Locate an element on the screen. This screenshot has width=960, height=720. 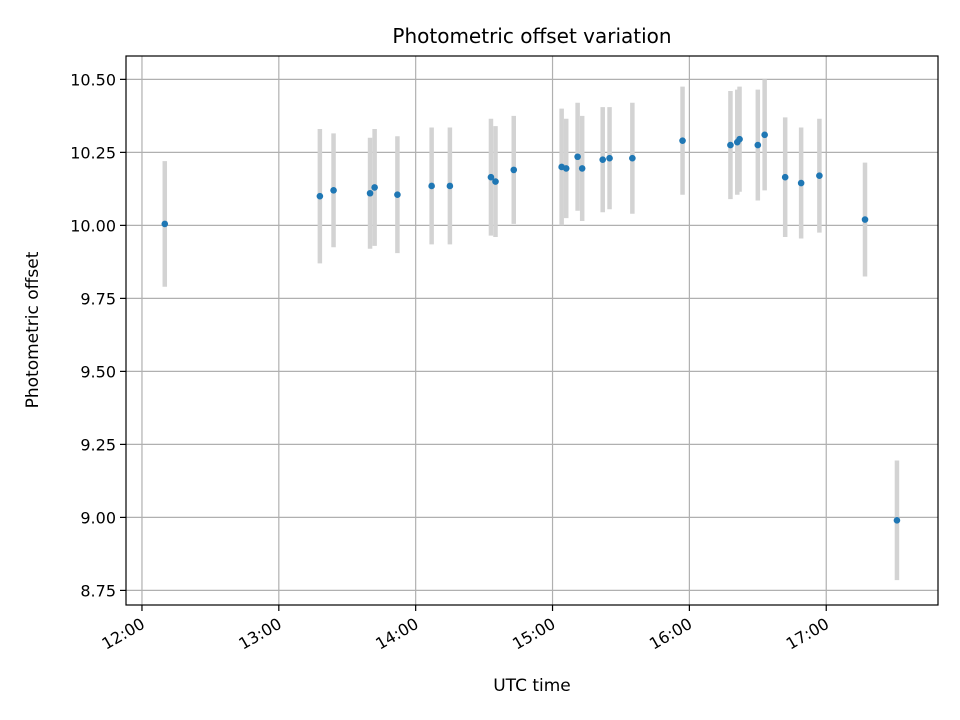
y-tick-label: 9.50 is located at coordinates (98, 371).